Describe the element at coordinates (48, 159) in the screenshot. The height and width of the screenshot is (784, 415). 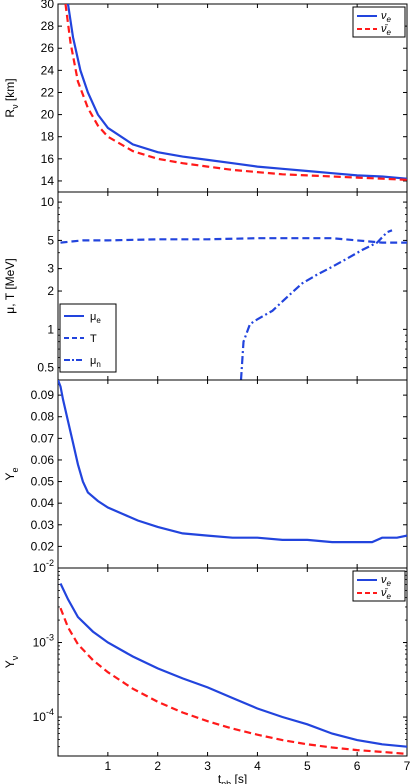
I see `y-tick-label: 16` at that location.